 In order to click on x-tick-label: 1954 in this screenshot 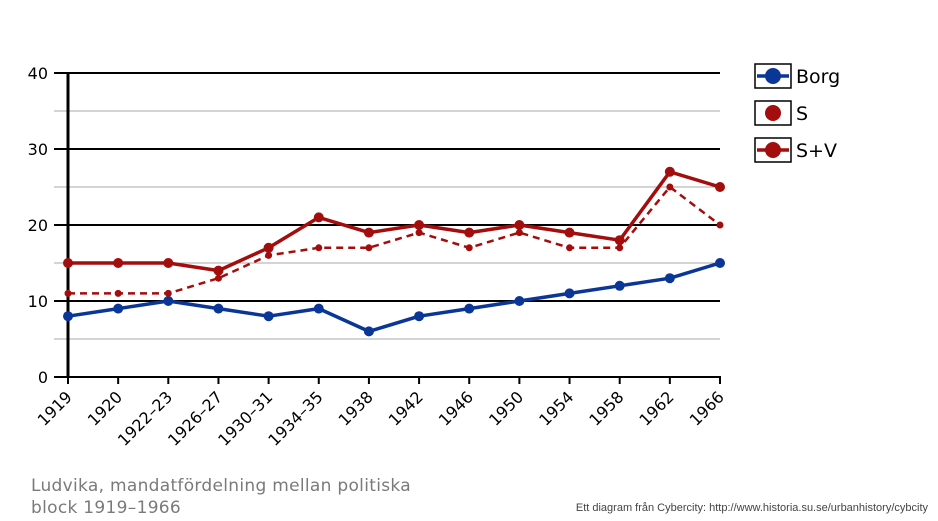, I will do `click(556, 408)`.